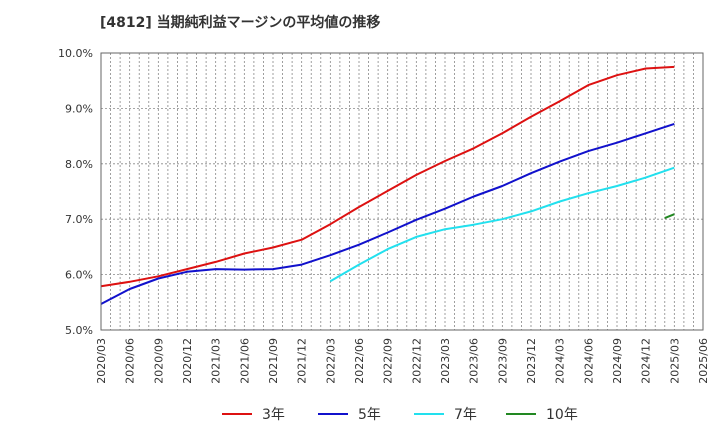 The image size is (720, 440). I want to click on x-tick-label: 2021/09, so click(273, 361).